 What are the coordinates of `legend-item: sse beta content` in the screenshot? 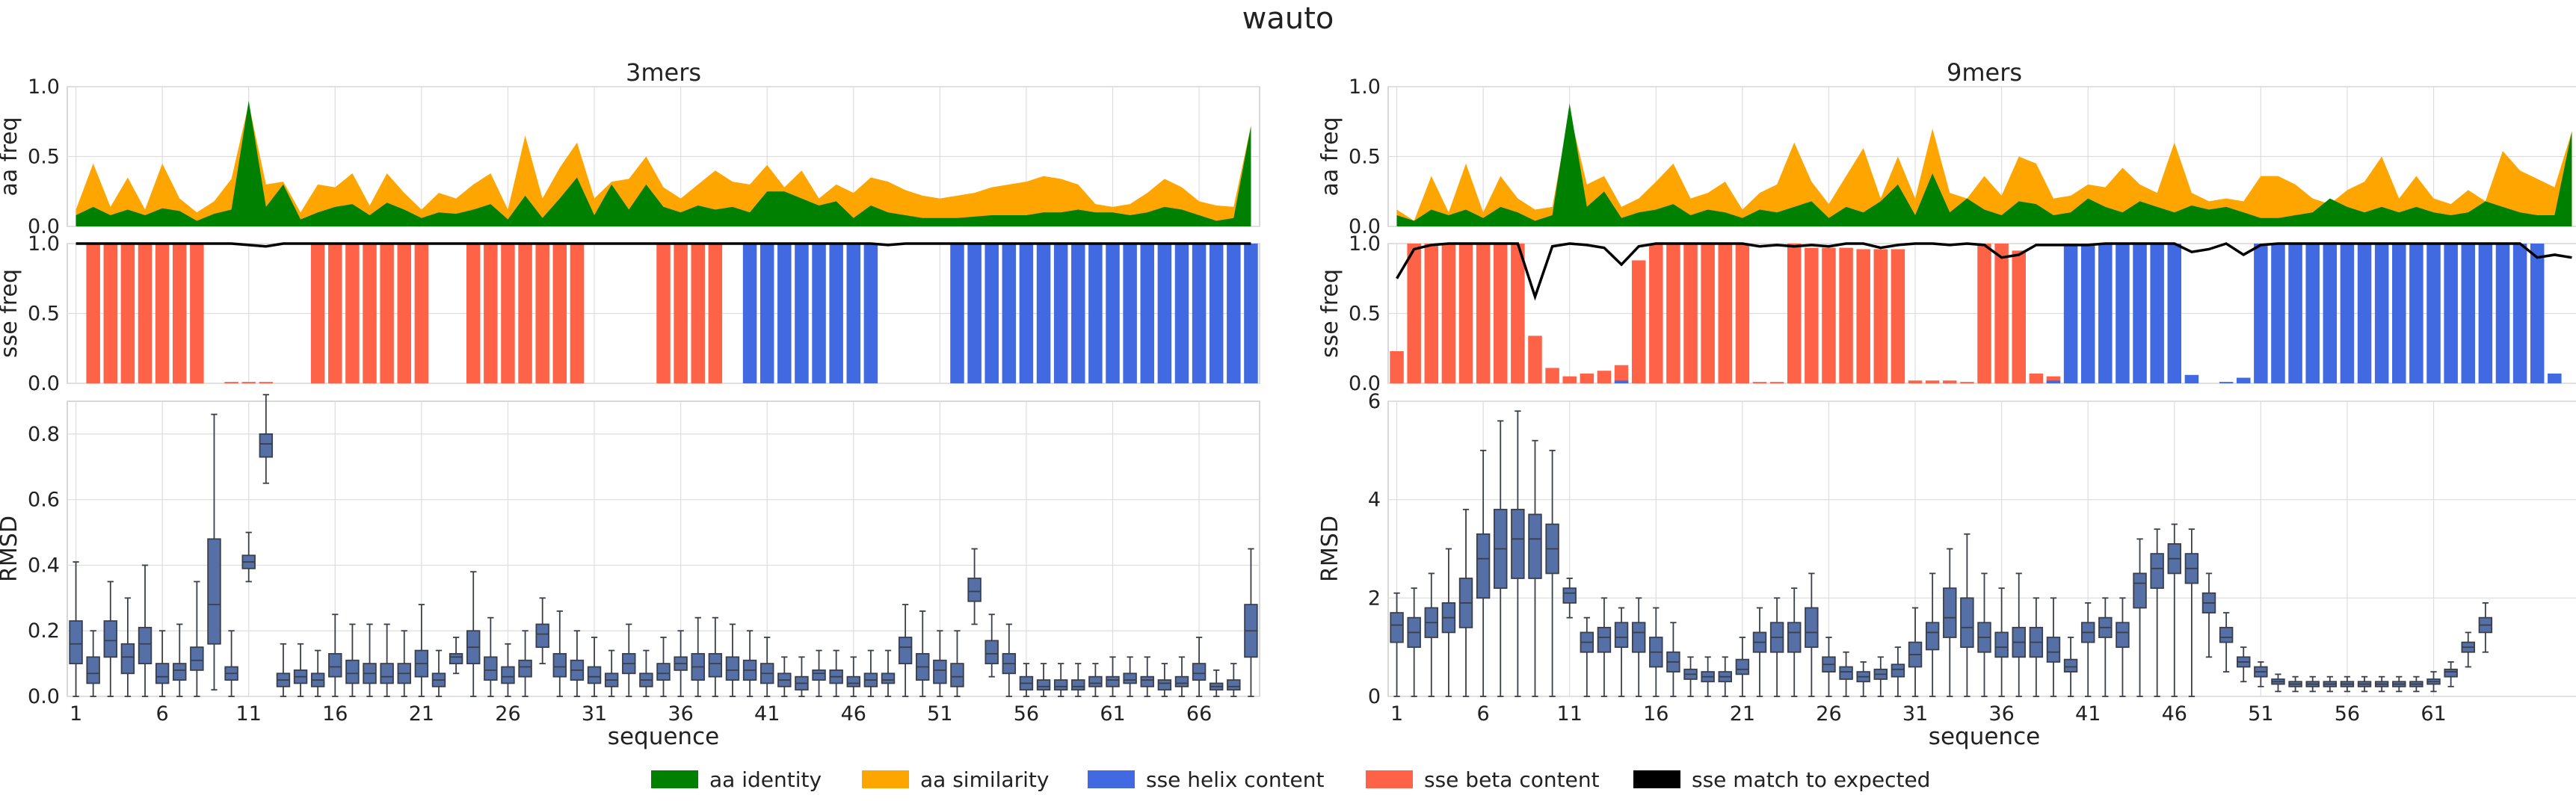 It's located at (1483, 779).